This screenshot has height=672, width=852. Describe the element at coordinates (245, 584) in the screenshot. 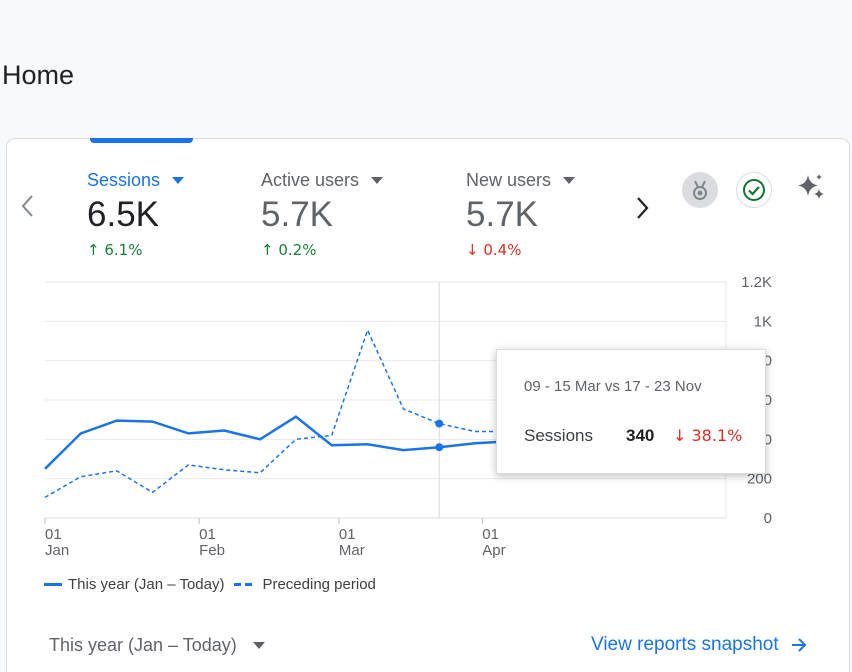

I see `legend-dashed-line-swatch` at that location.